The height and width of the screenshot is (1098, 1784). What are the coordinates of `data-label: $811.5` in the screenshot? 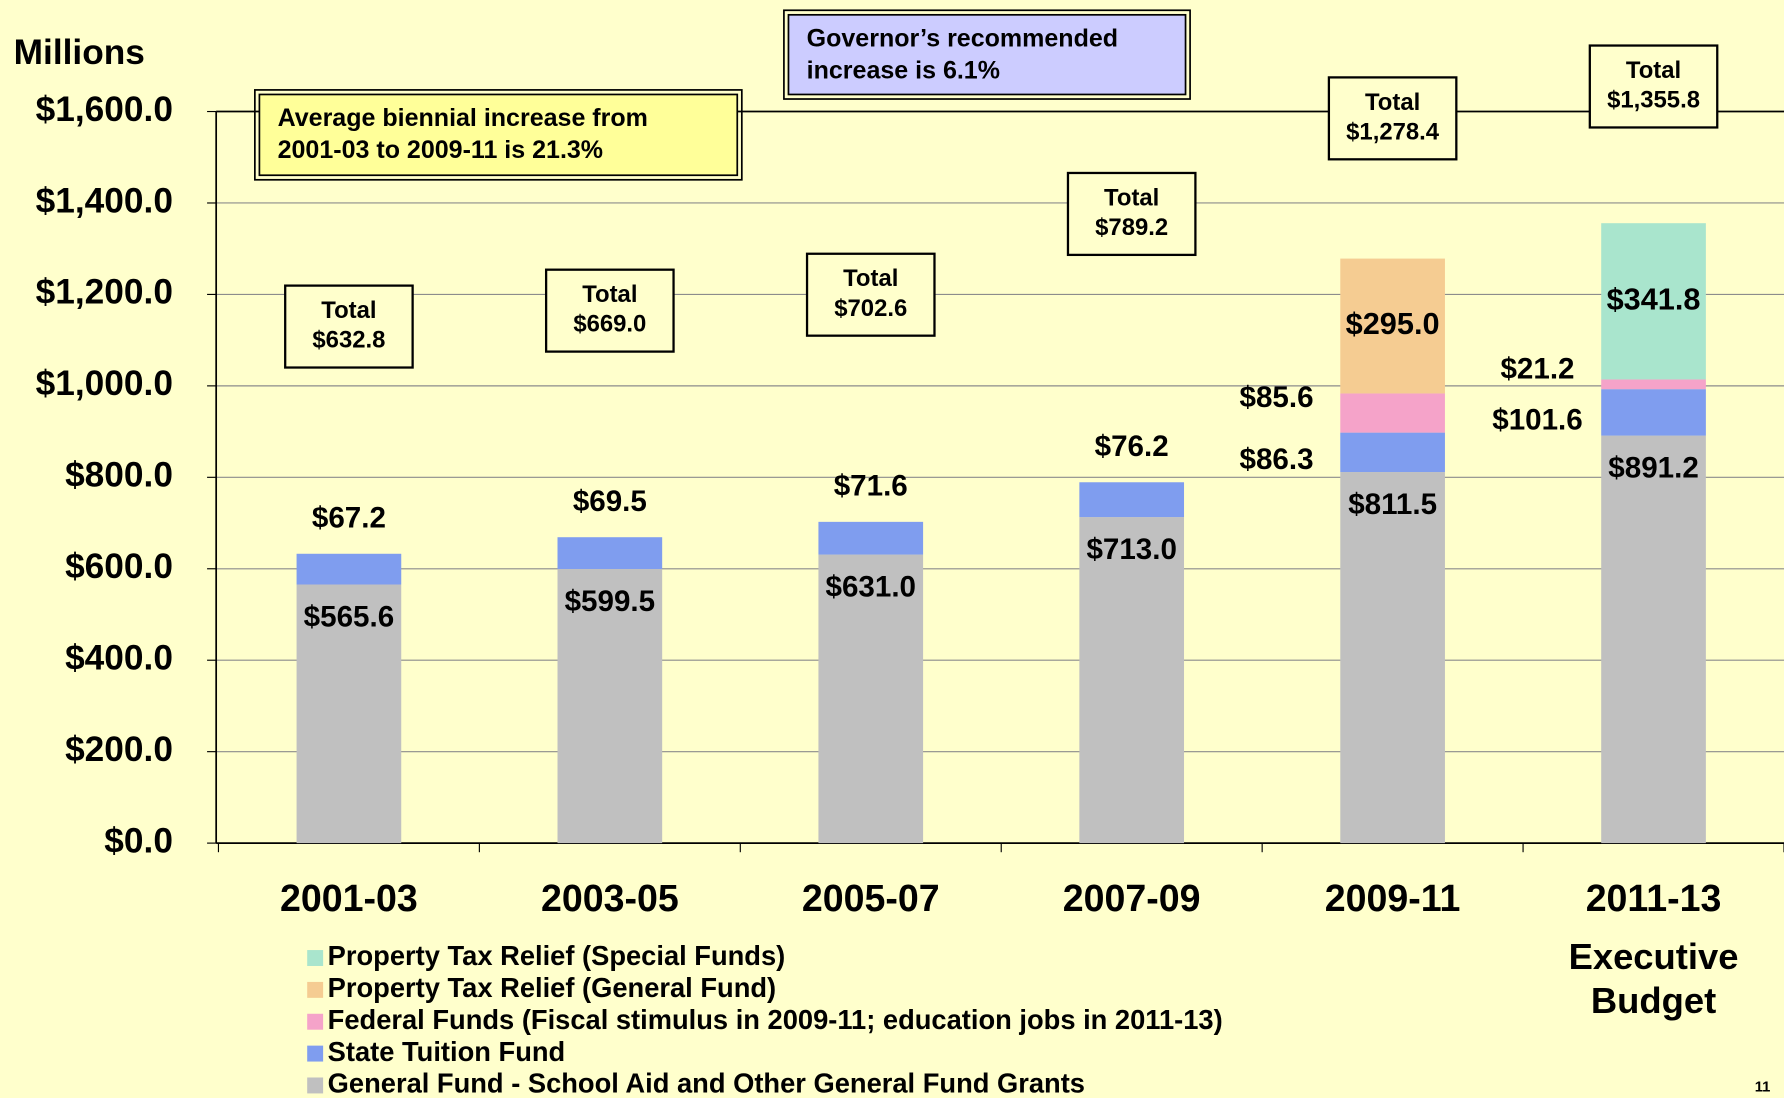 It's located at (1392, 504).